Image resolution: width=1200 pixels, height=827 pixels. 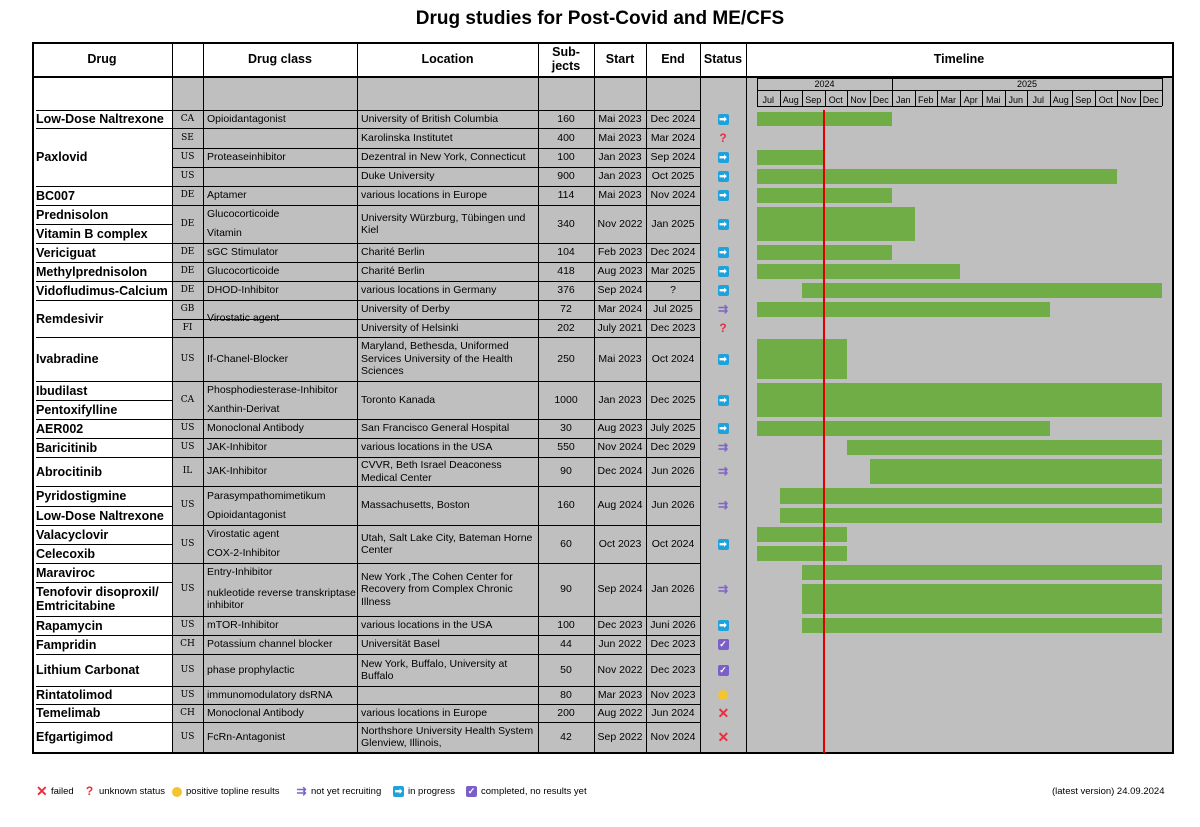 I want to click on month-label: Dec, so click(x=1150, y=100).